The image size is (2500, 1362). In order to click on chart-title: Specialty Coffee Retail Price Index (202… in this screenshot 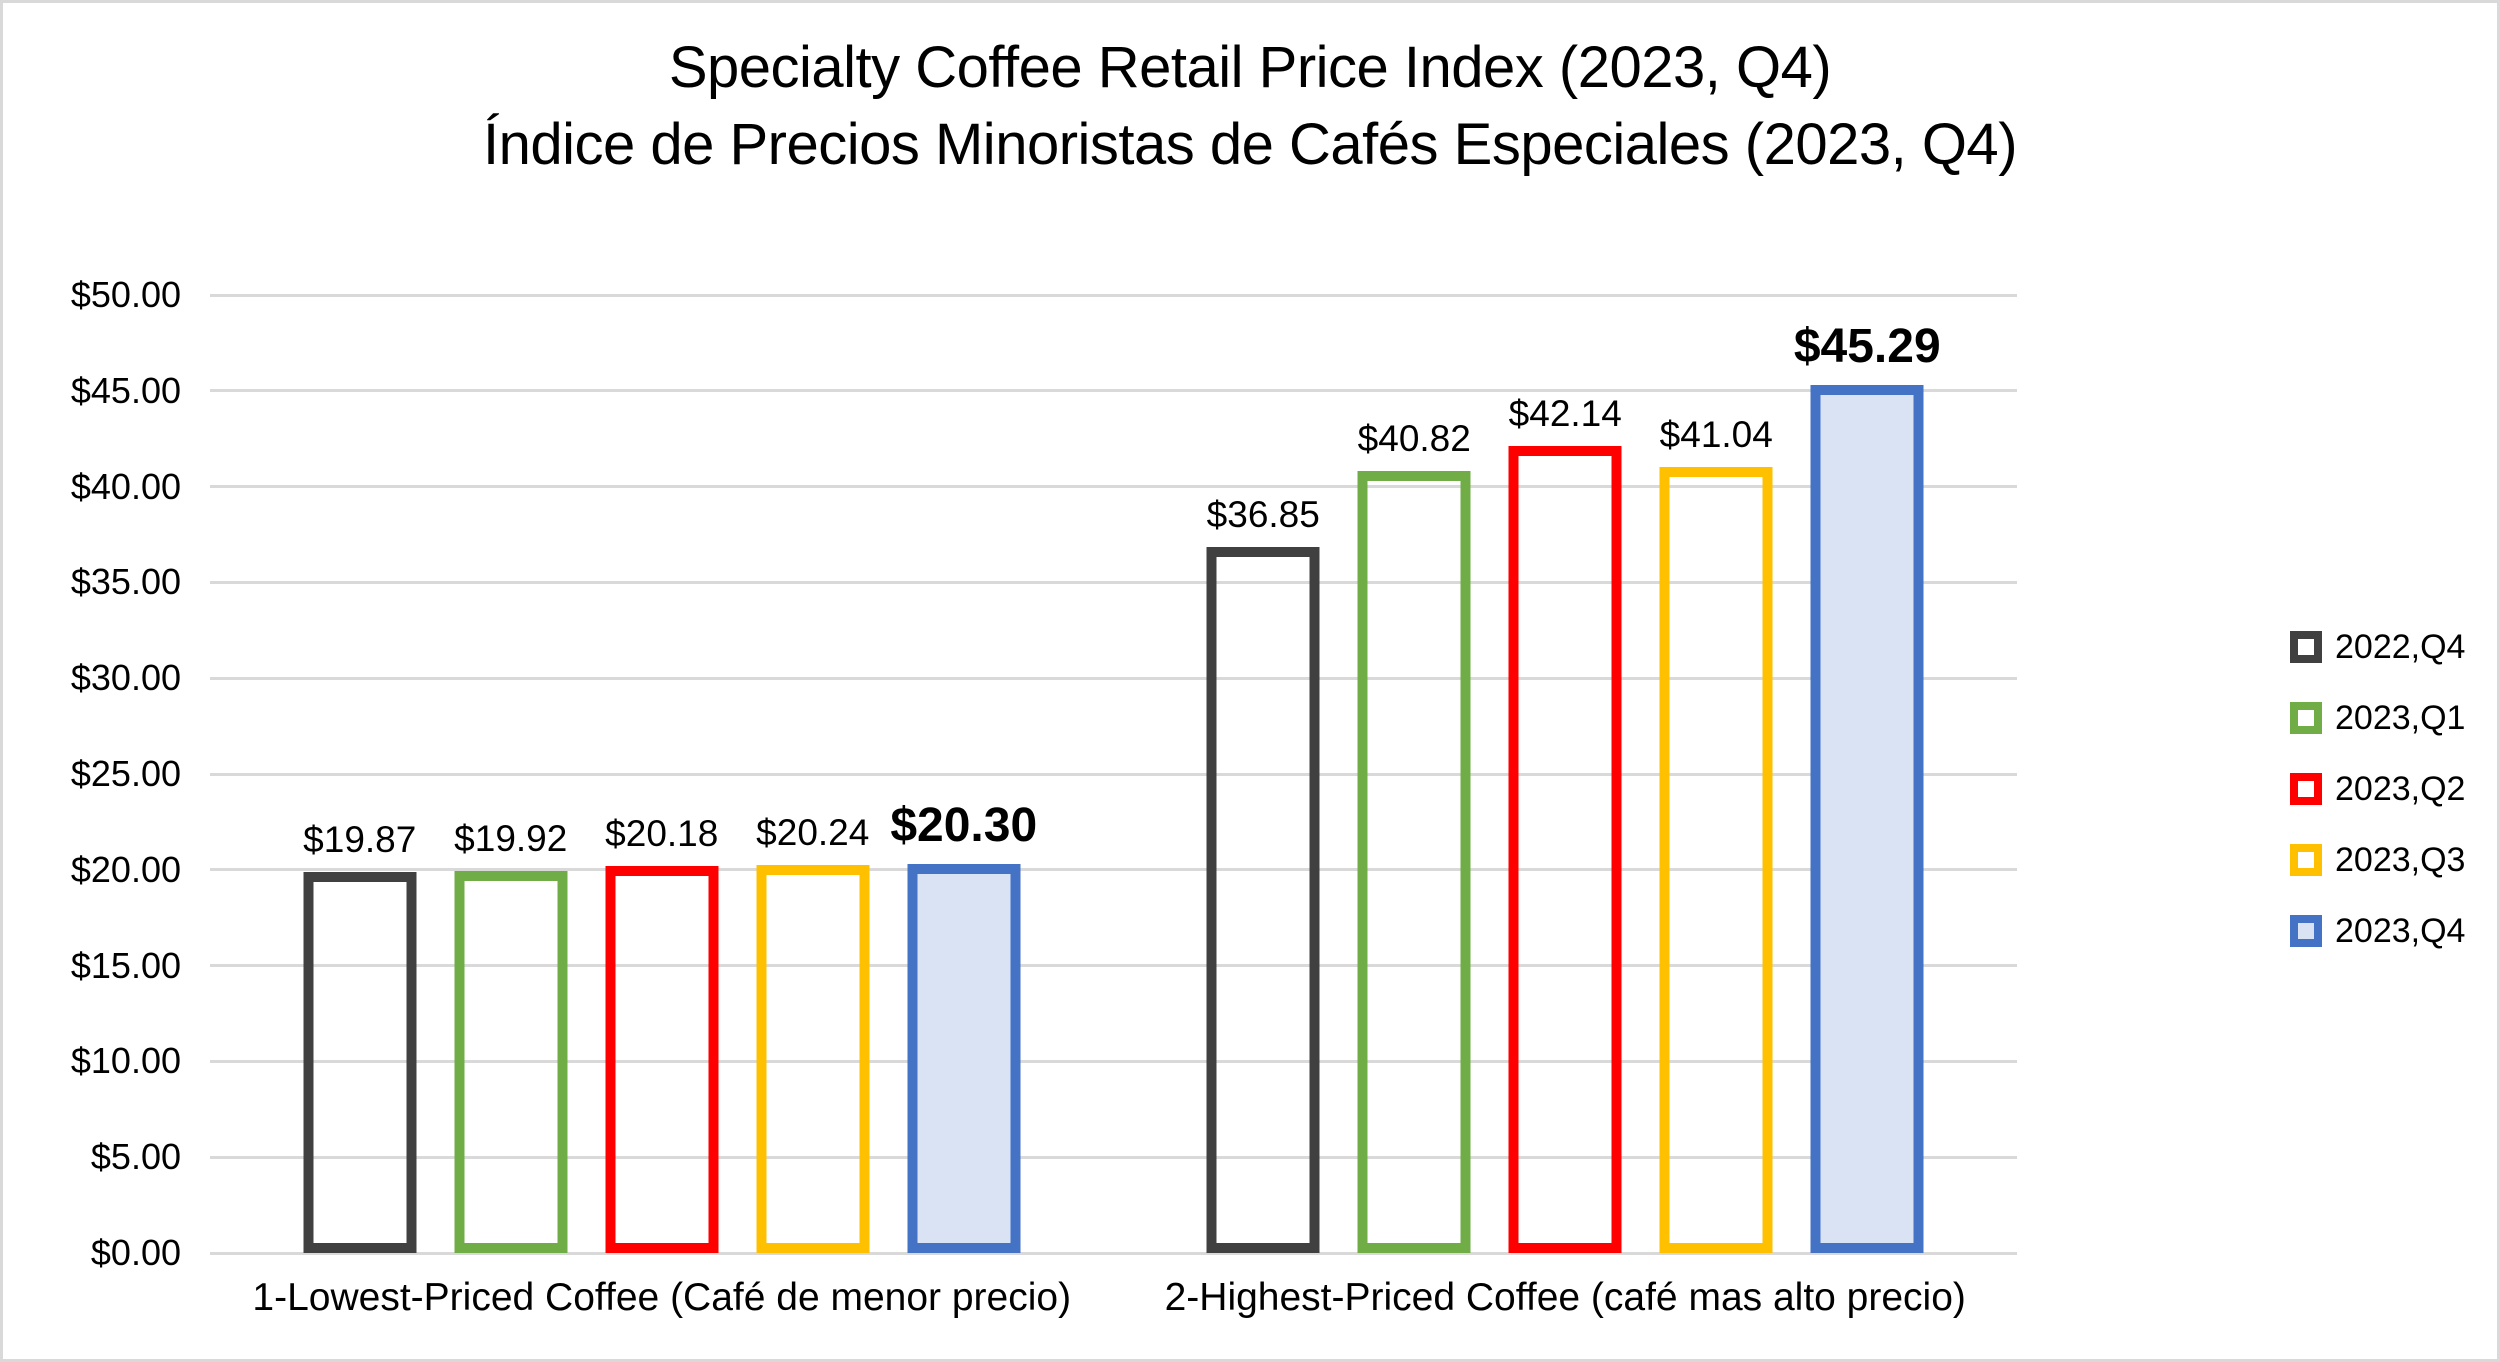, I will do `click(1250, 106)`.